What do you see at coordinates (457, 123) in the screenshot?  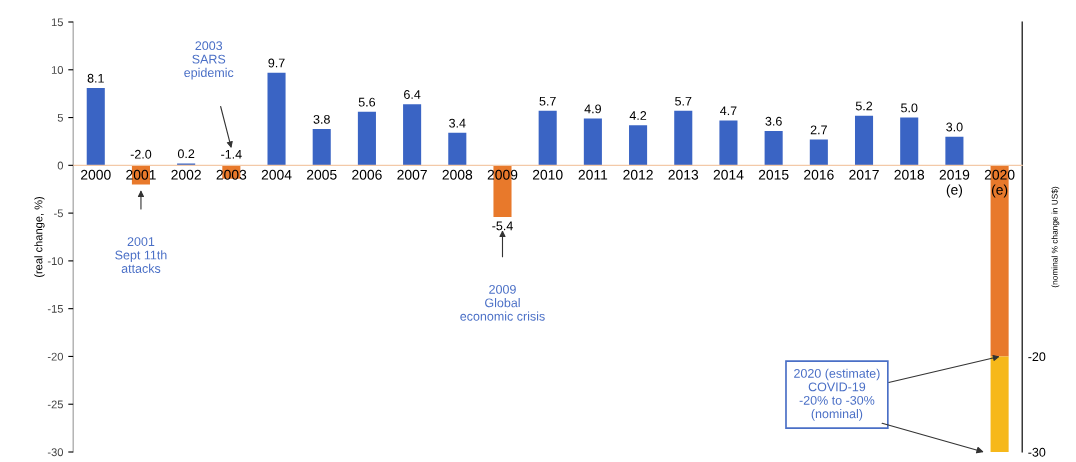 I see `data-label: 3.4` at bounding box center [457, 123].